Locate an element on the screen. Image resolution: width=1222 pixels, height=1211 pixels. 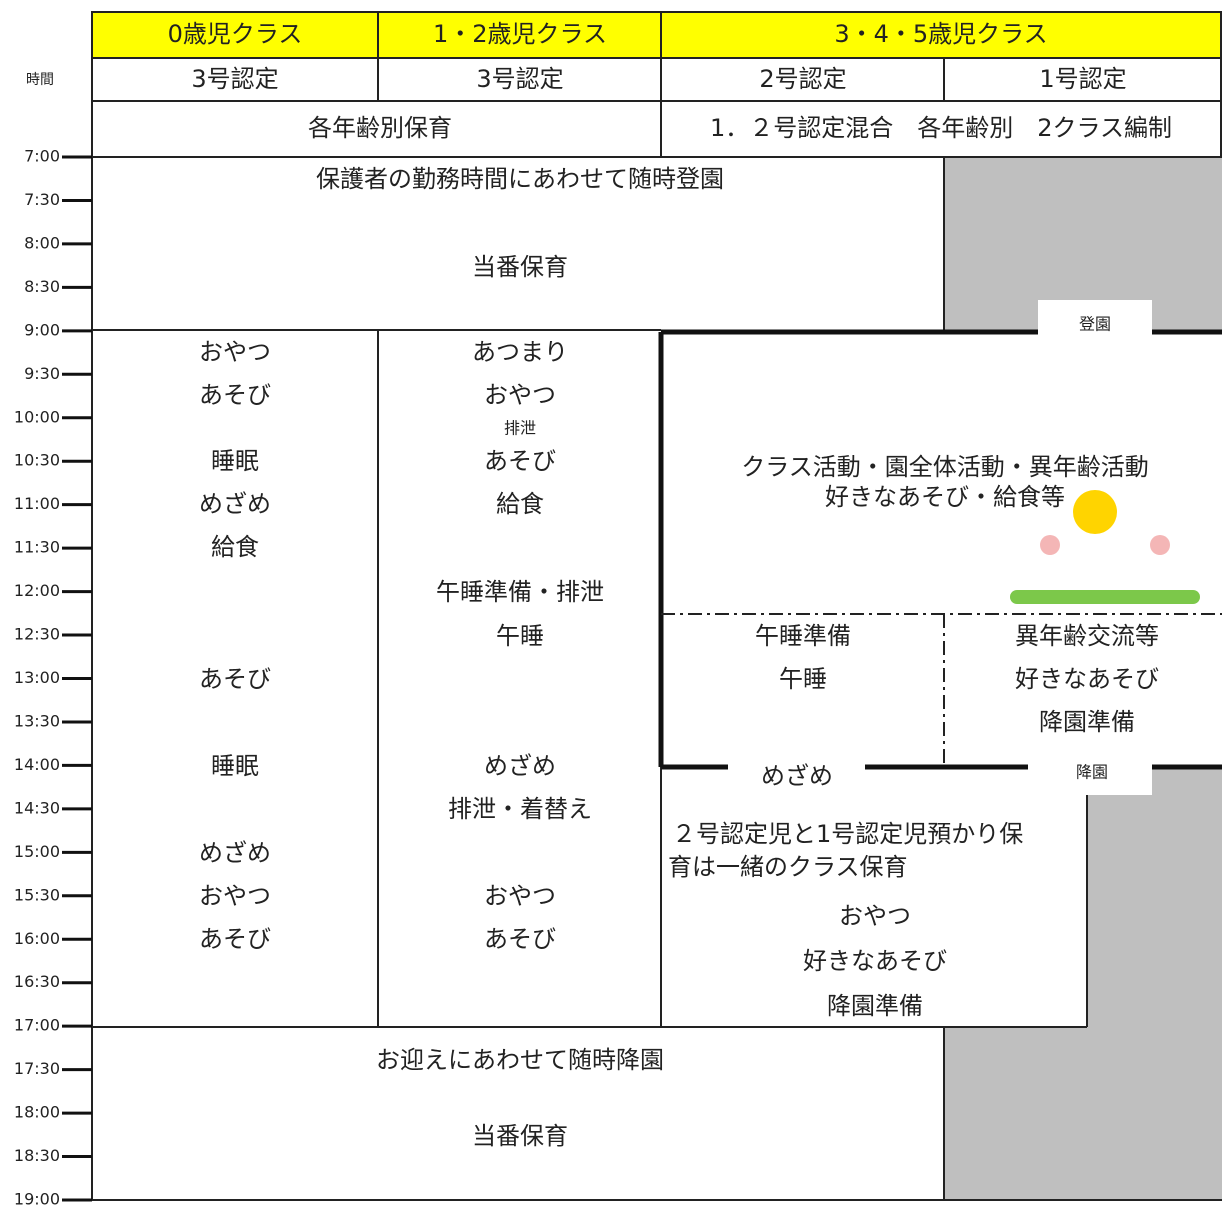
time-label: 時間 is located at coordinates (40, 80).